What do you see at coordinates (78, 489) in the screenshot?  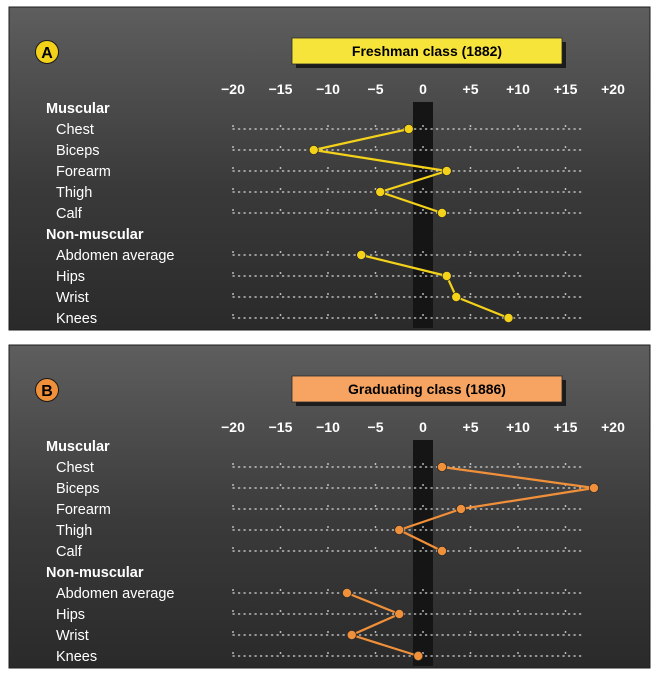 I see `category-label: Biceps` at bounding box center [78, 489].